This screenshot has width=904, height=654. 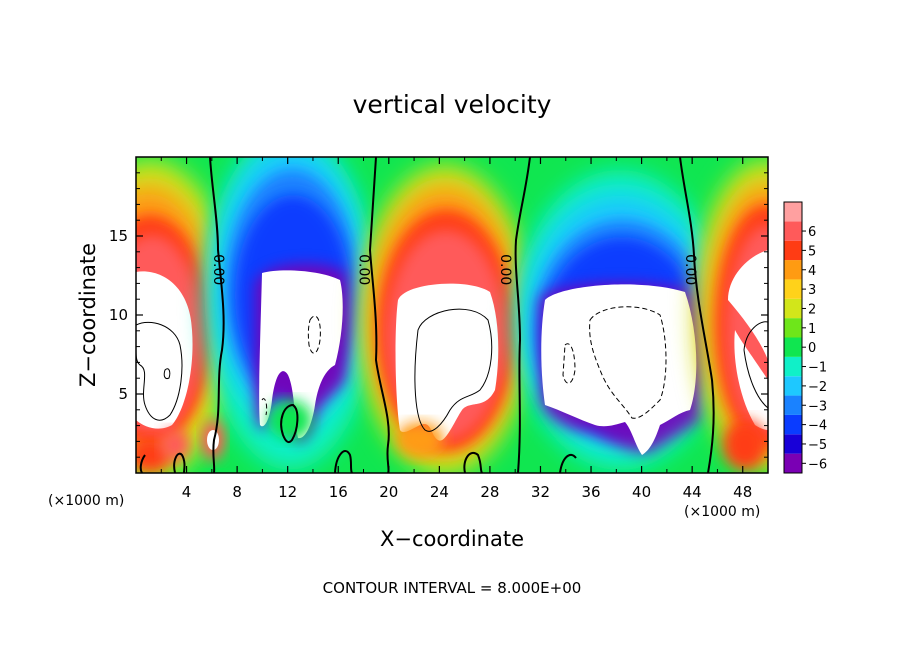 I want to click on y-tick-label: 15, so click(x=118, y=236).